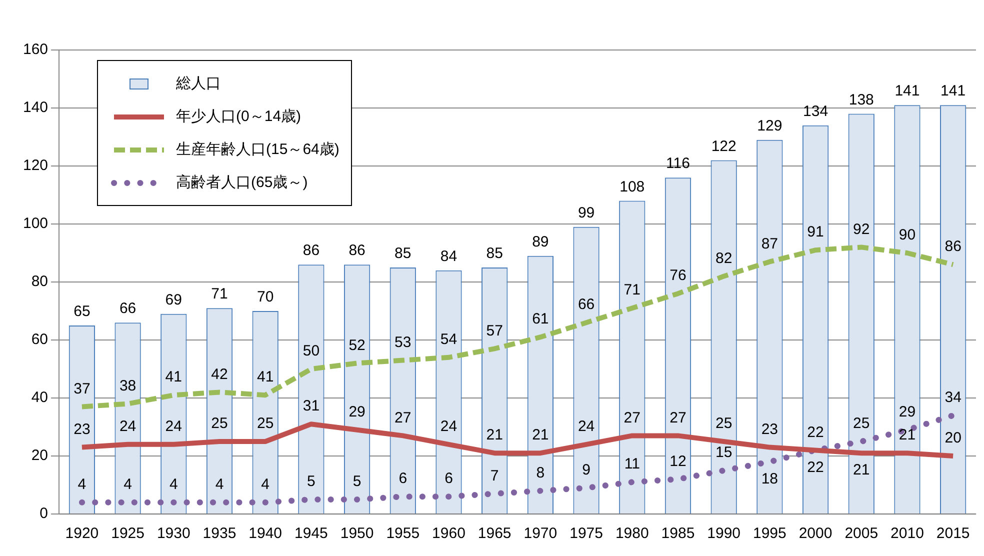 The width and height of the screenshot is (984, 556). What do you see at coordinates (632, 464) in the screenshot?
I see `data-label: 11` at bounding box center [632, 464].